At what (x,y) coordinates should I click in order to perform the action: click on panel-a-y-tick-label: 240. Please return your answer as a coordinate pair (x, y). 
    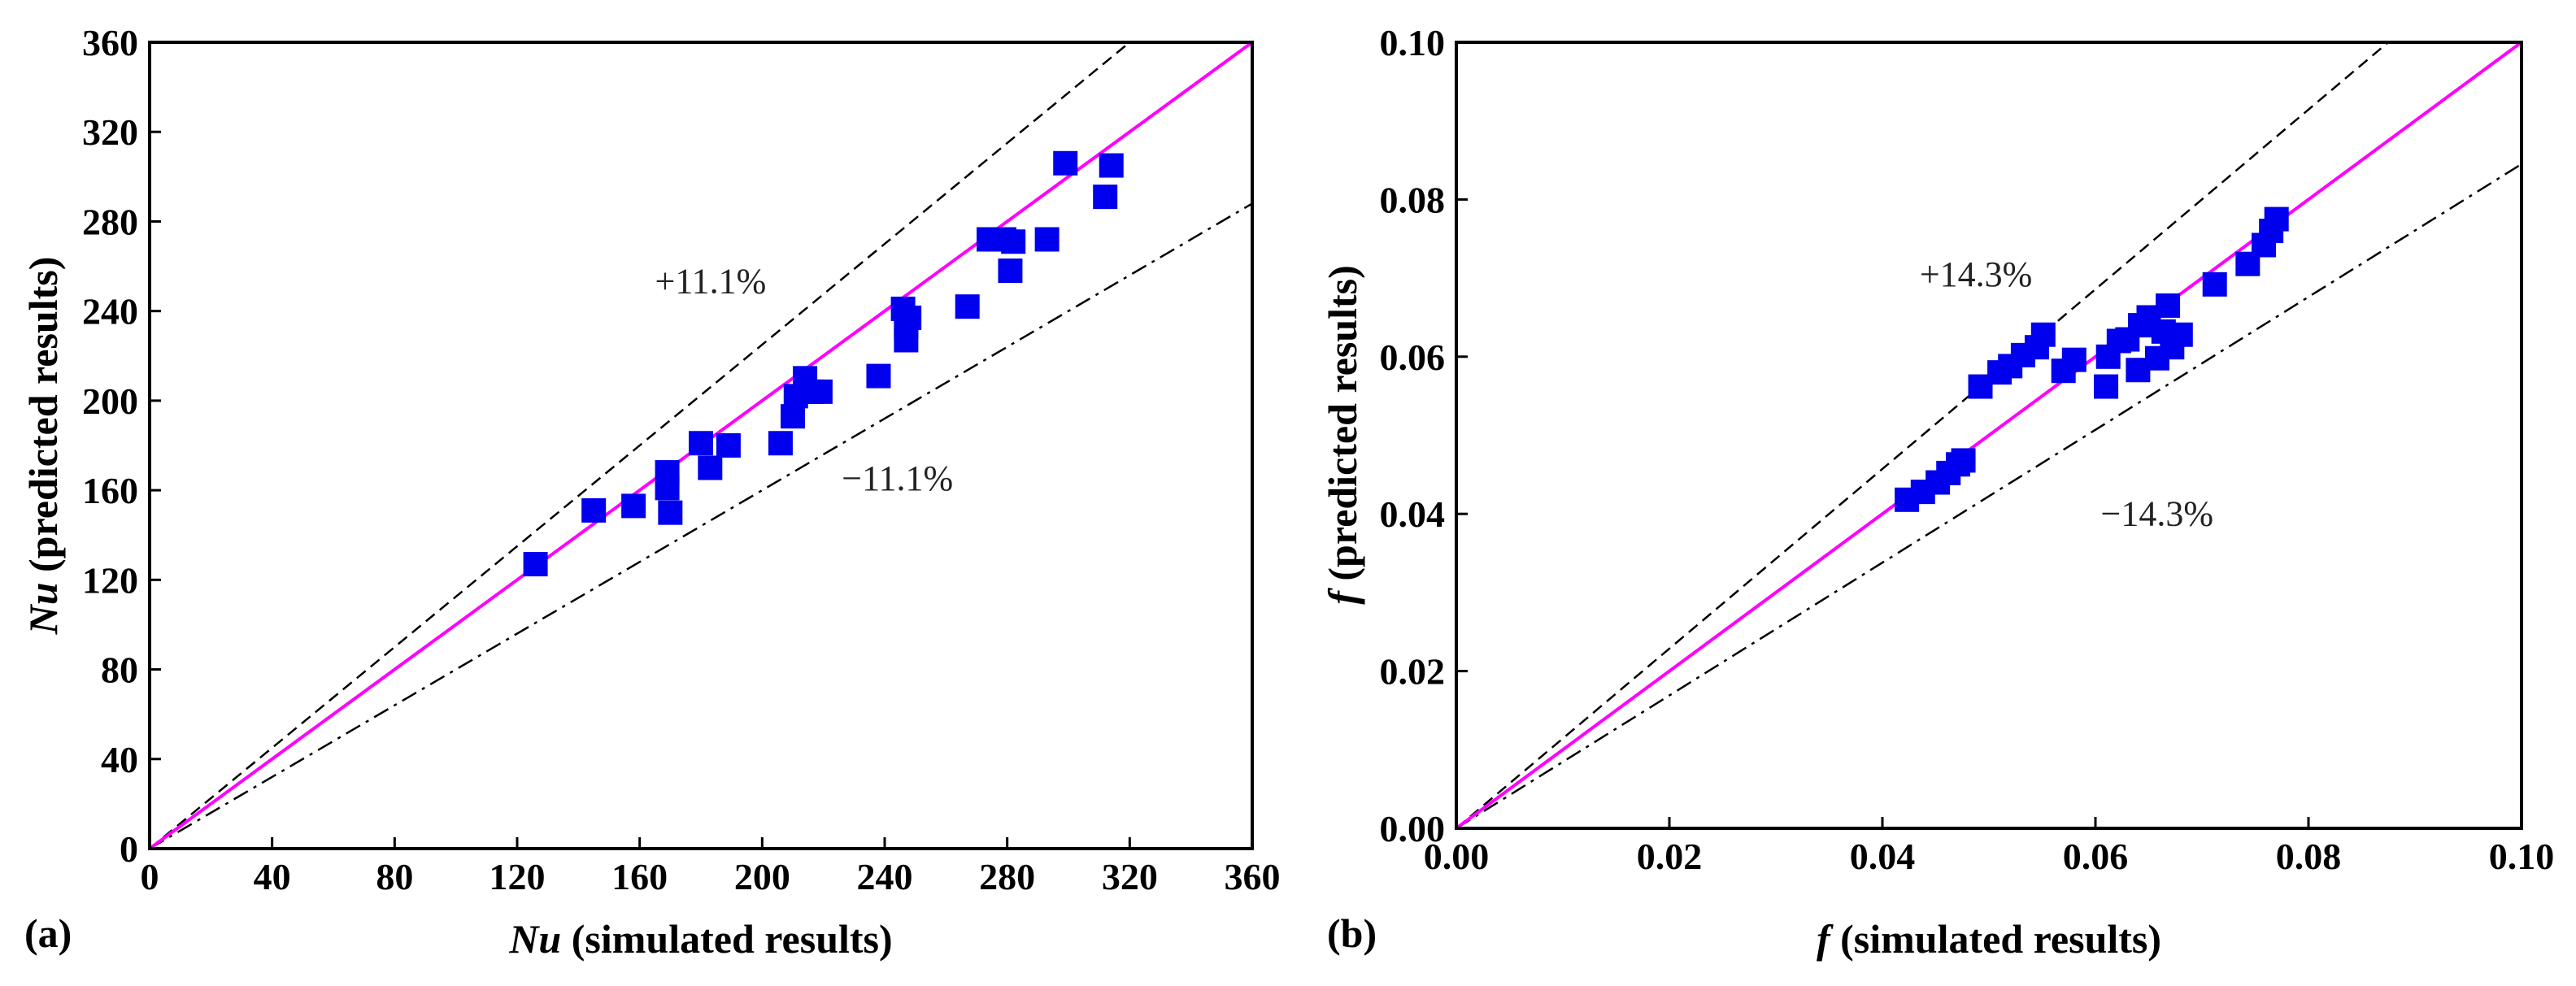
    Looking at the image, I should click on (110, 312).